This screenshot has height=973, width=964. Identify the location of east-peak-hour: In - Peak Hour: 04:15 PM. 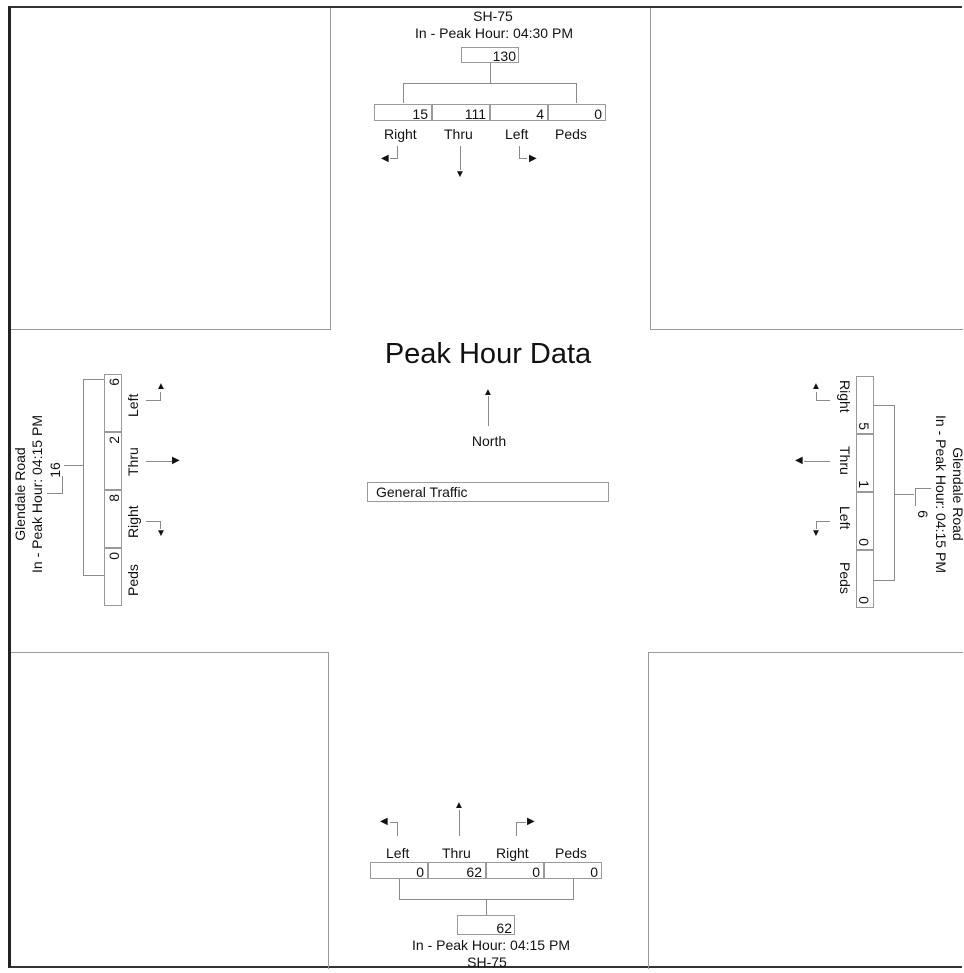
(941, 494).